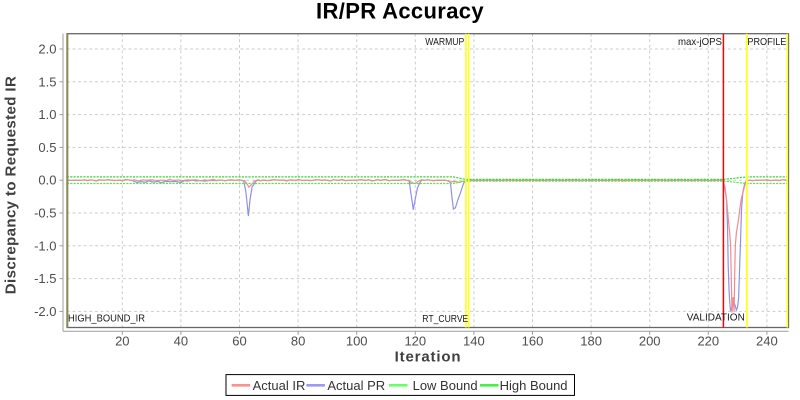 This screenshot has width=800, height=400. Describe the element at coordinates (239, 341) in the screenshot. I see `svg-text: 60` at that location.